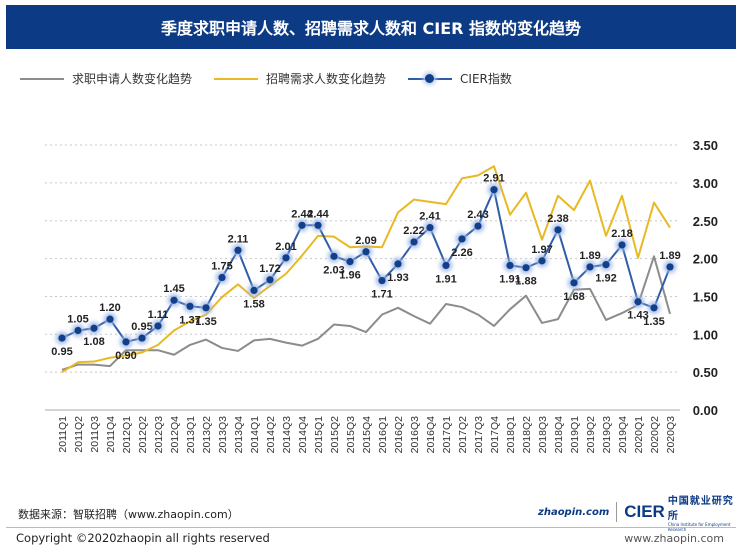 The image size is (742, 556). What do you see at coordinates (463, 435) in the screenshot?
I see `x-tick-label: 2017Q2` at bounding box center [463, 435].